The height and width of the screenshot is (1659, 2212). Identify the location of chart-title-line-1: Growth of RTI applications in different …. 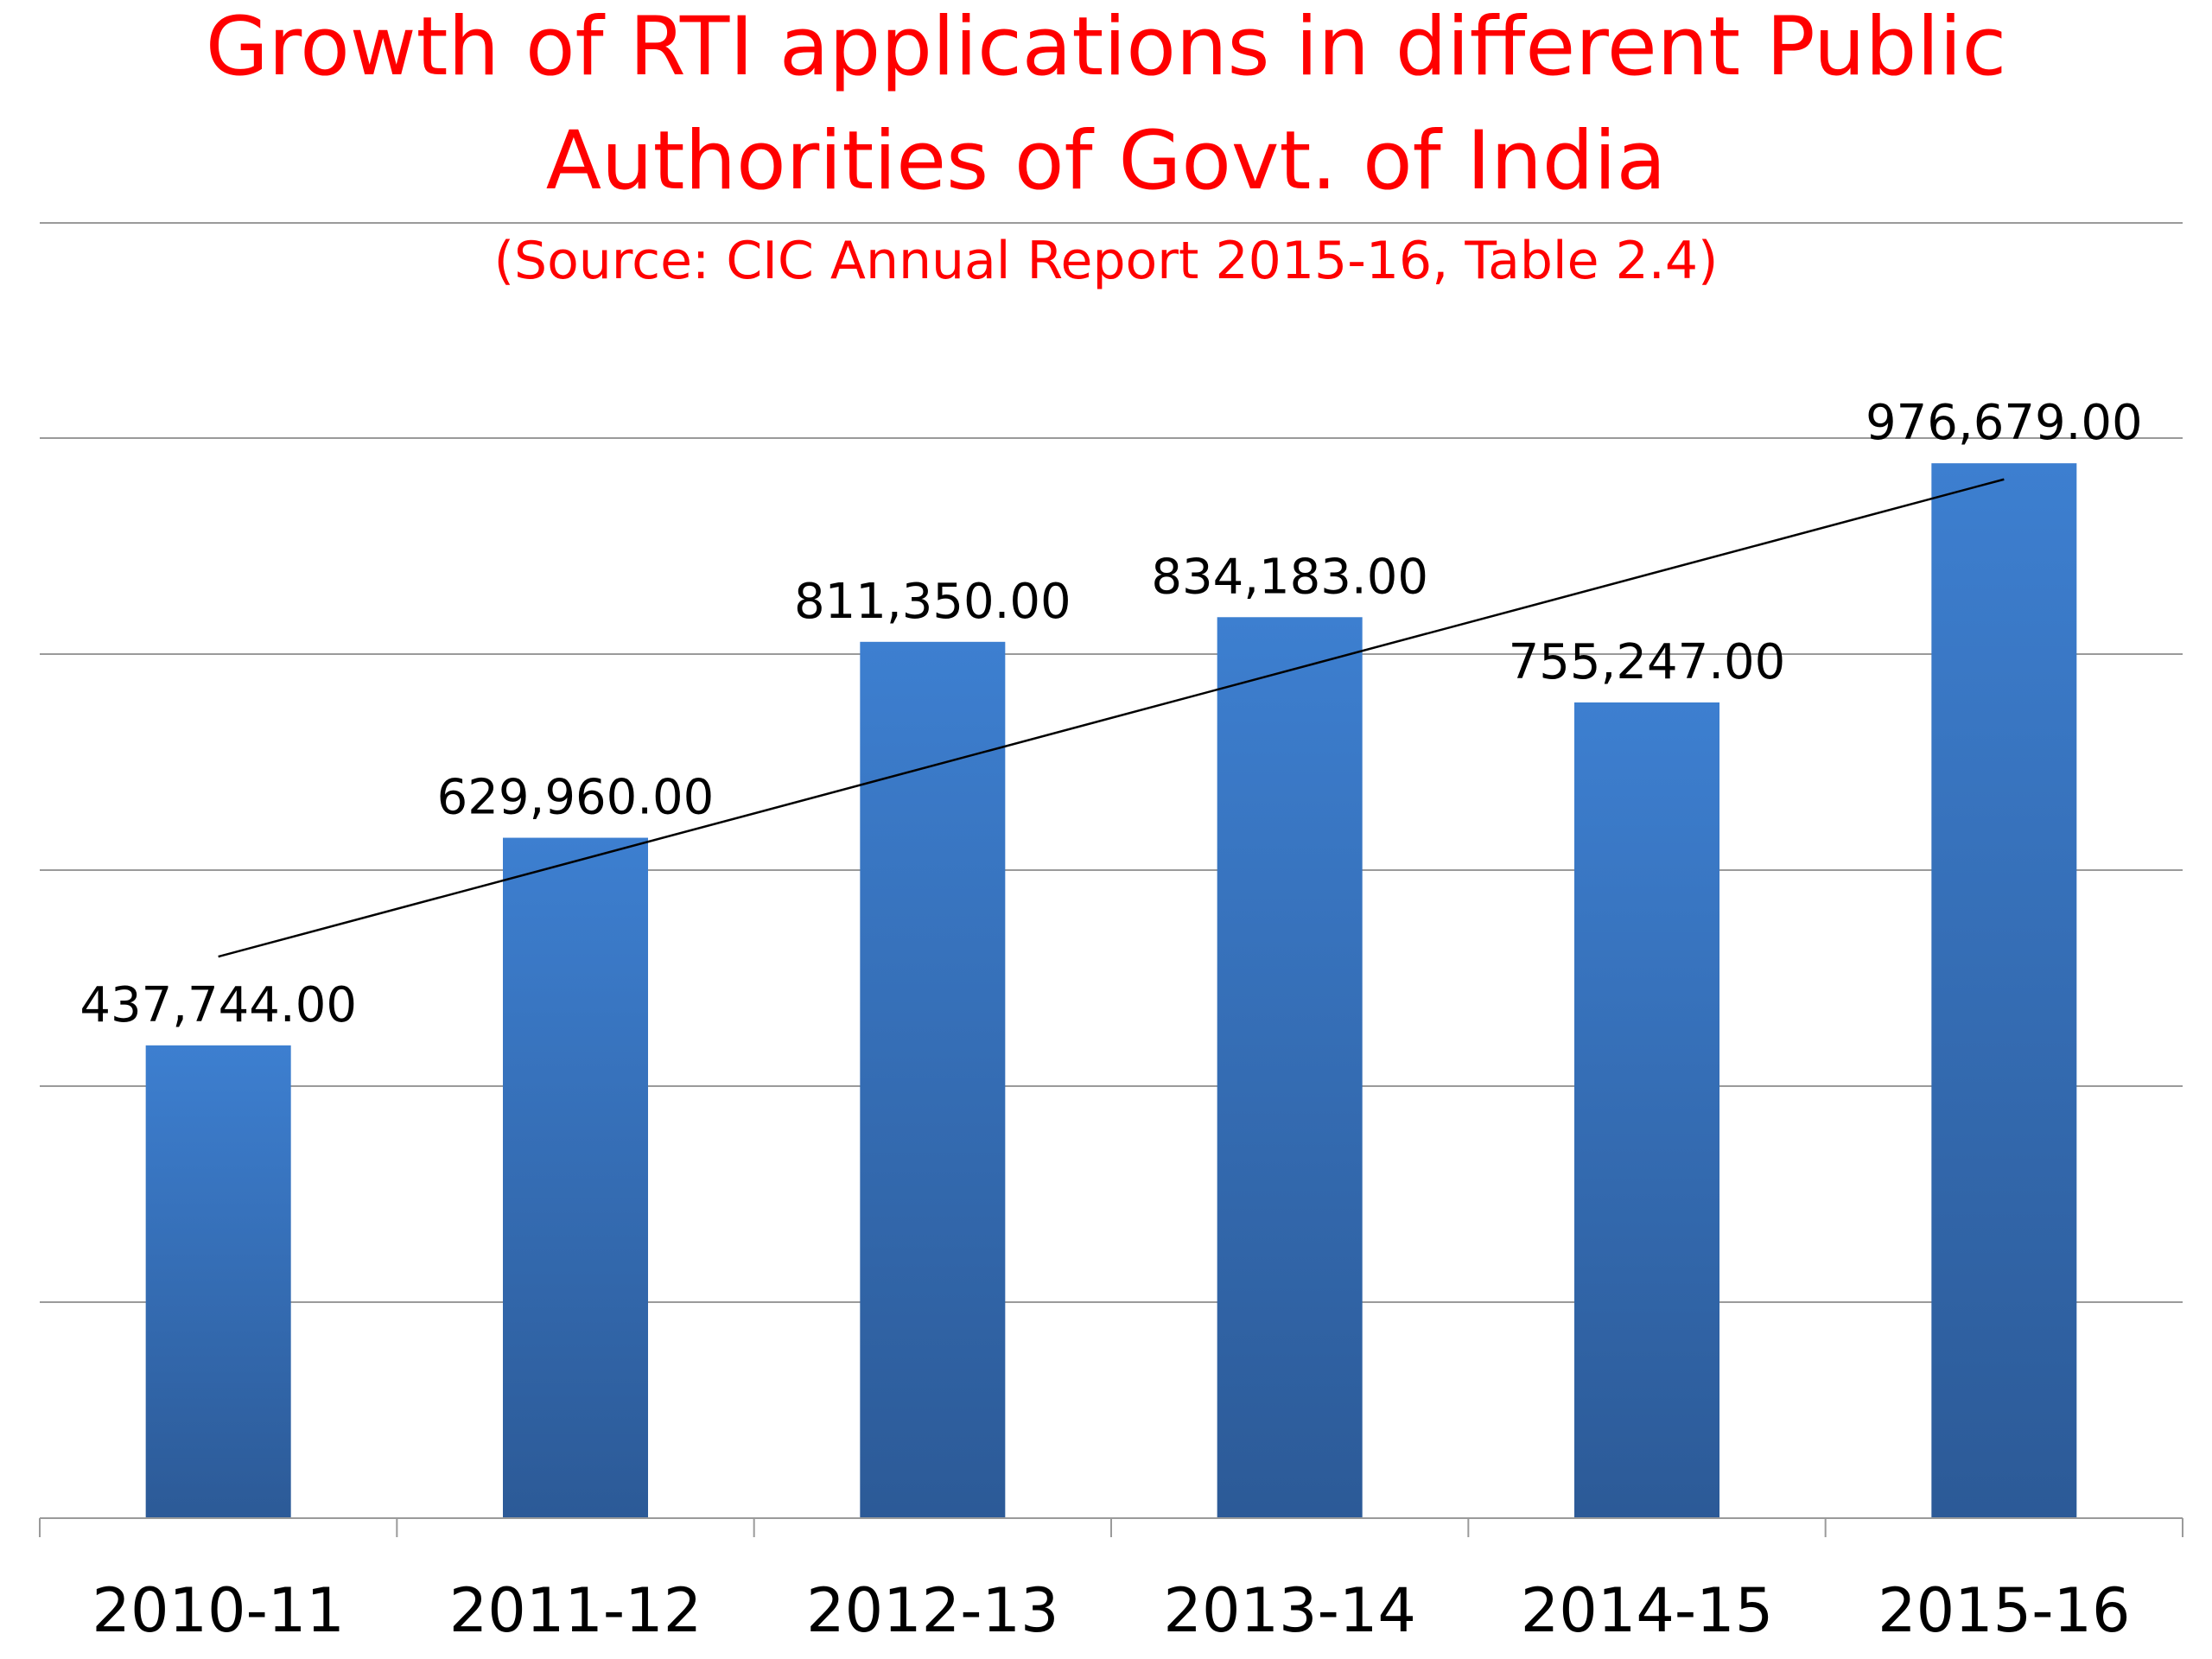
(1106, 47).